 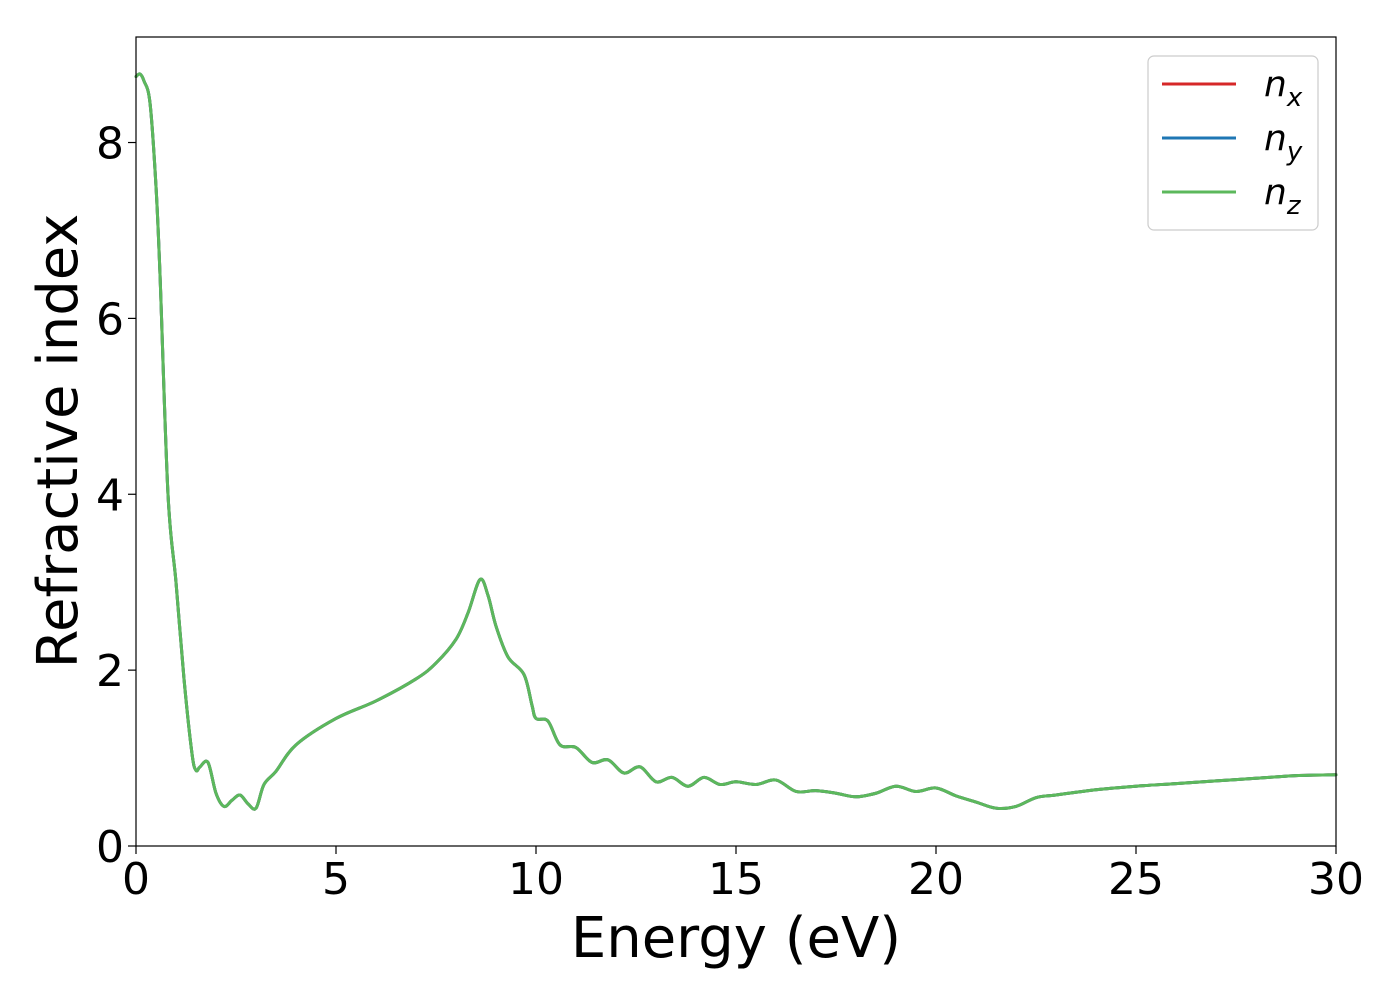 What do you see at coordinates (110, 144) in the screenshot?
I see `y-tick-label: 8` at bounding box center [110, 144].